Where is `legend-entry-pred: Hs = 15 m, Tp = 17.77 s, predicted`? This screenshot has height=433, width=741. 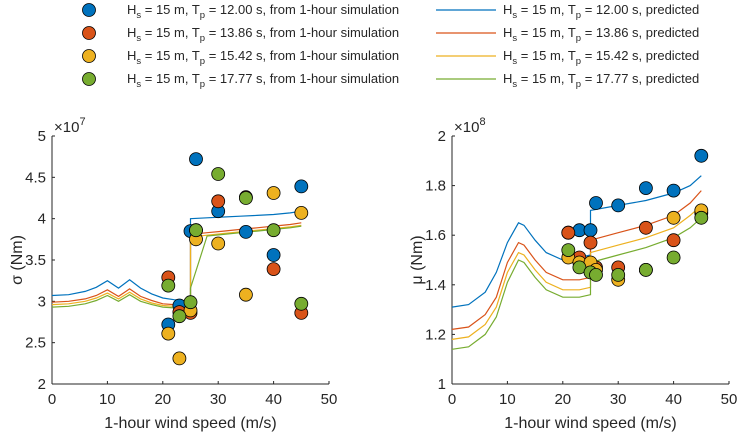
legend-entry-pred: Hs = 15 m, Tp = 17.77 s, predicted is located at coordinates (567, 80).